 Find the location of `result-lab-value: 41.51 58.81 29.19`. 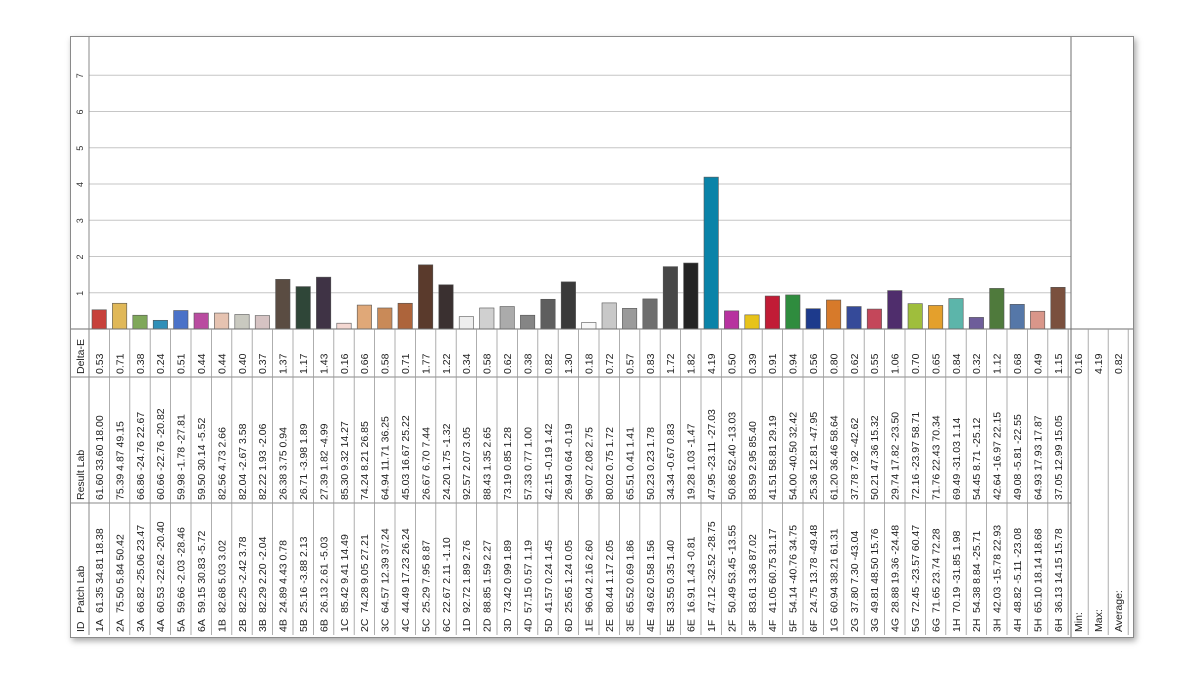

result-lab-value: 41.51 58.81 29.19 is located at coordinates (773, 457).